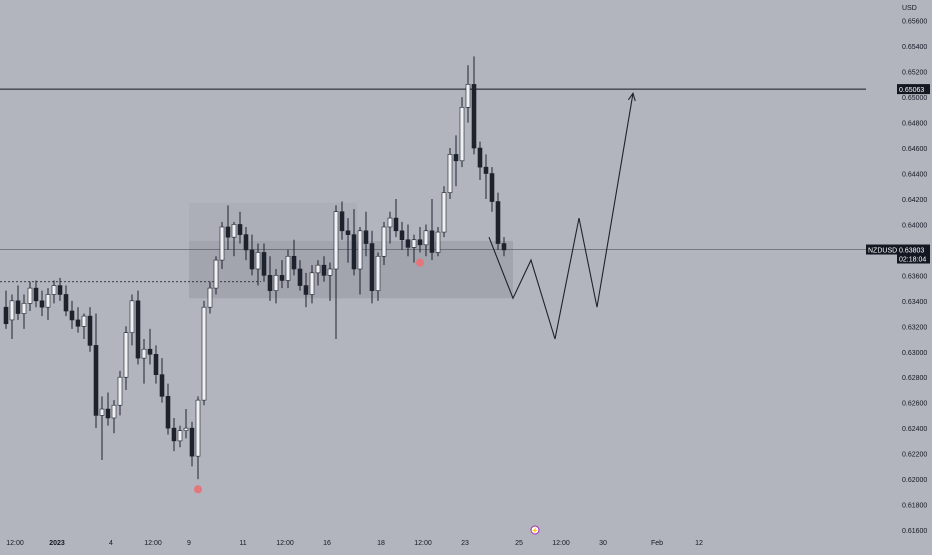 The image size is (932, 555). What do you see at coordinates (912, 260) in the screenshot?
I see `countdown-text: 02:18:04` at bounding box center [912, 260].